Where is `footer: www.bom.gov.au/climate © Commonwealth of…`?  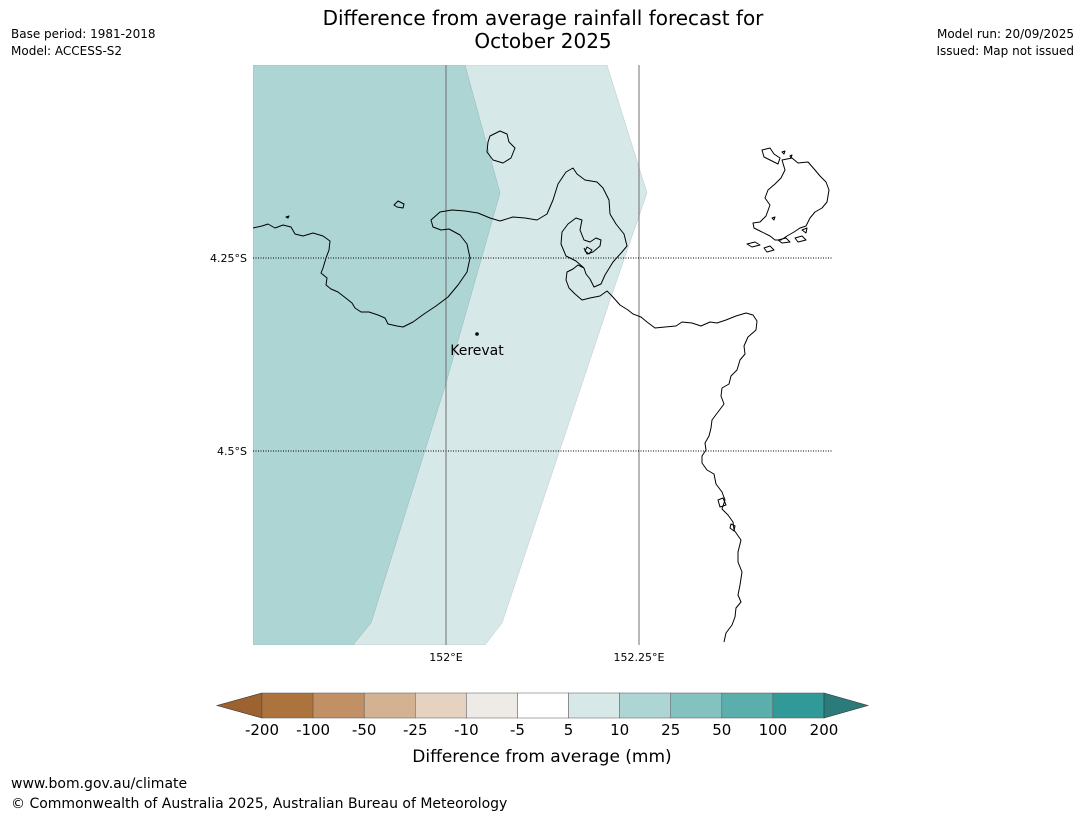 footer: www.bom.gov.au/climate © Commonwealth of… is located at coordinates (259, 794).